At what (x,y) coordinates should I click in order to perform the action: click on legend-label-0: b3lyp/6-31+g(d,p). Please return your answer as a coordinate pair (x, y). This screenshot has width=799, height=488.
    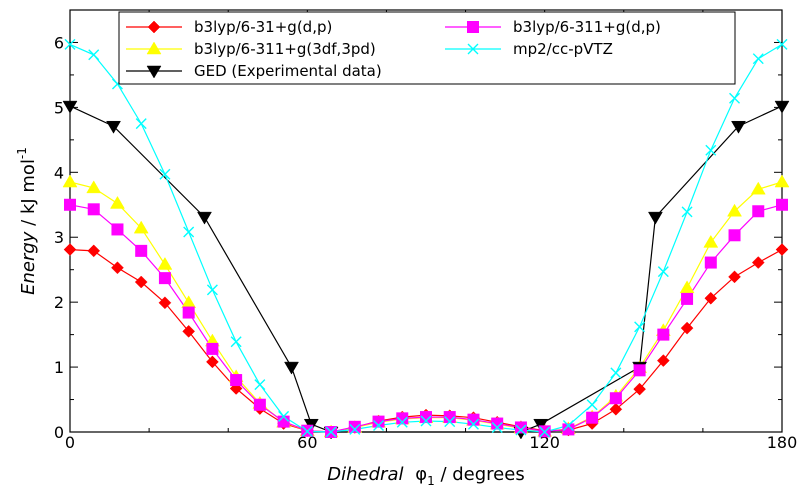
    Looking at the image, I should click on (263, 27).